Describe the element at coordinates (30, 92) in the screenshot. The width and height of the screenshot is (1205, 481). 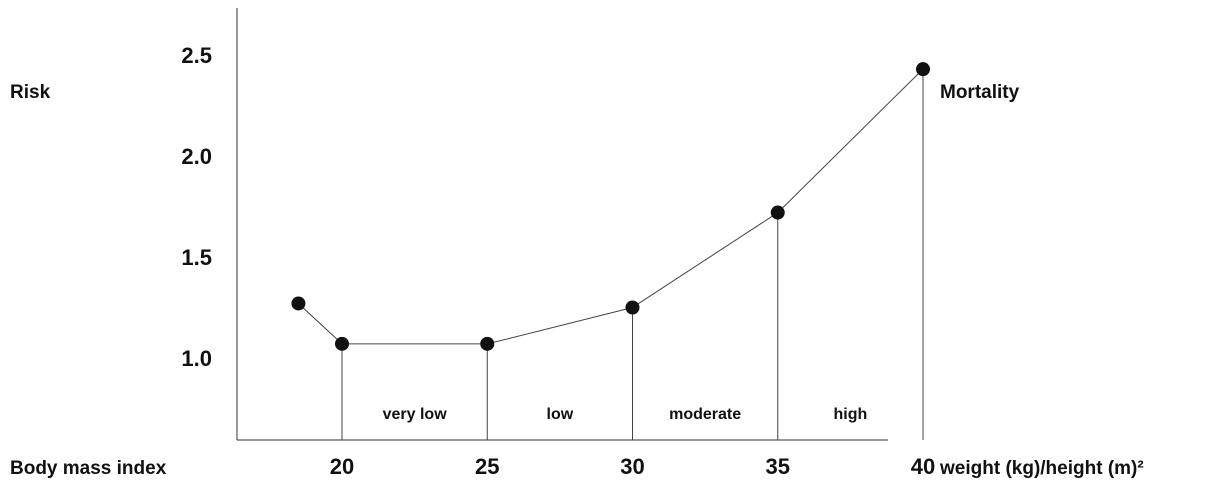
I see `y-axis-label: Risk` at that location.